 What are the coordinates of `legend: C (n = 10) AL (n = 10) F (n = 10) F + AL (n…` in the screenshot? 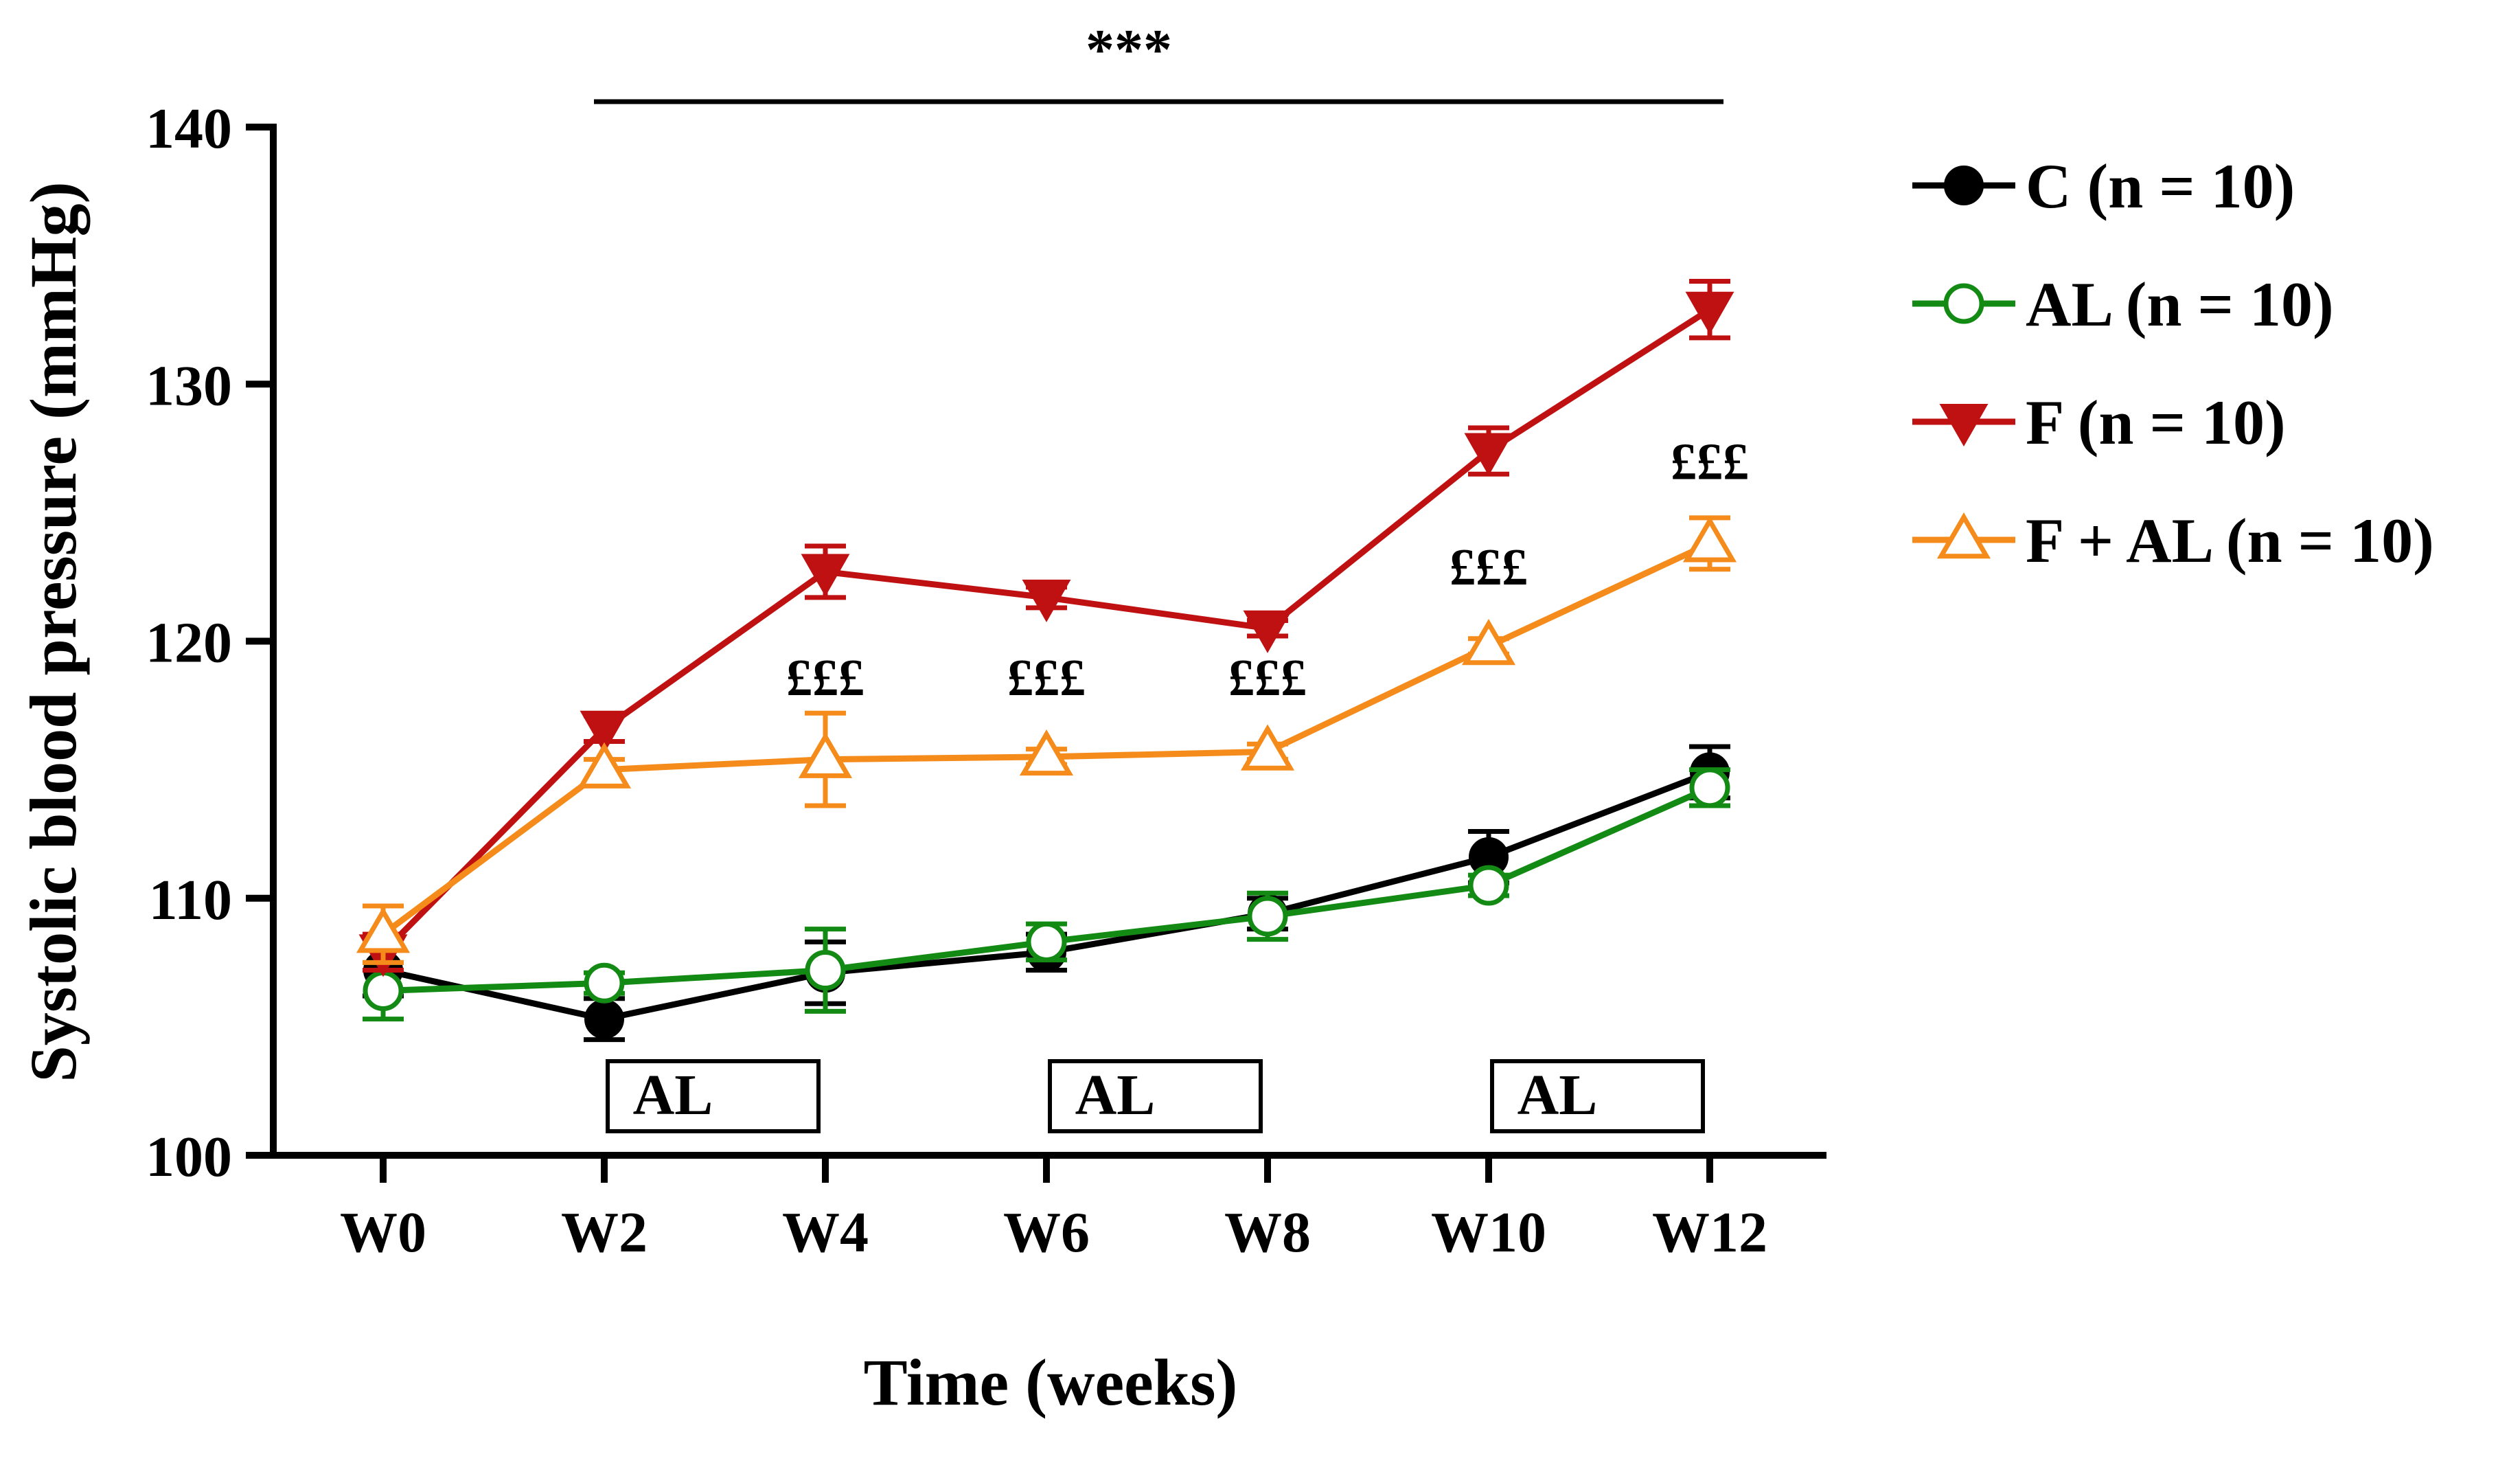 It's located at (2173, 364).